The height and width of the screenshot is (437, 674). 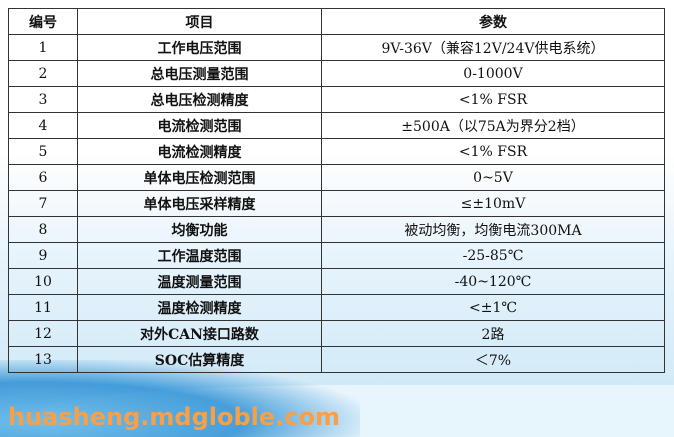 I want to click on table-row: 4 电流检测范围 ±500A（以75A为界分2档）, so click(x=336, y=125).